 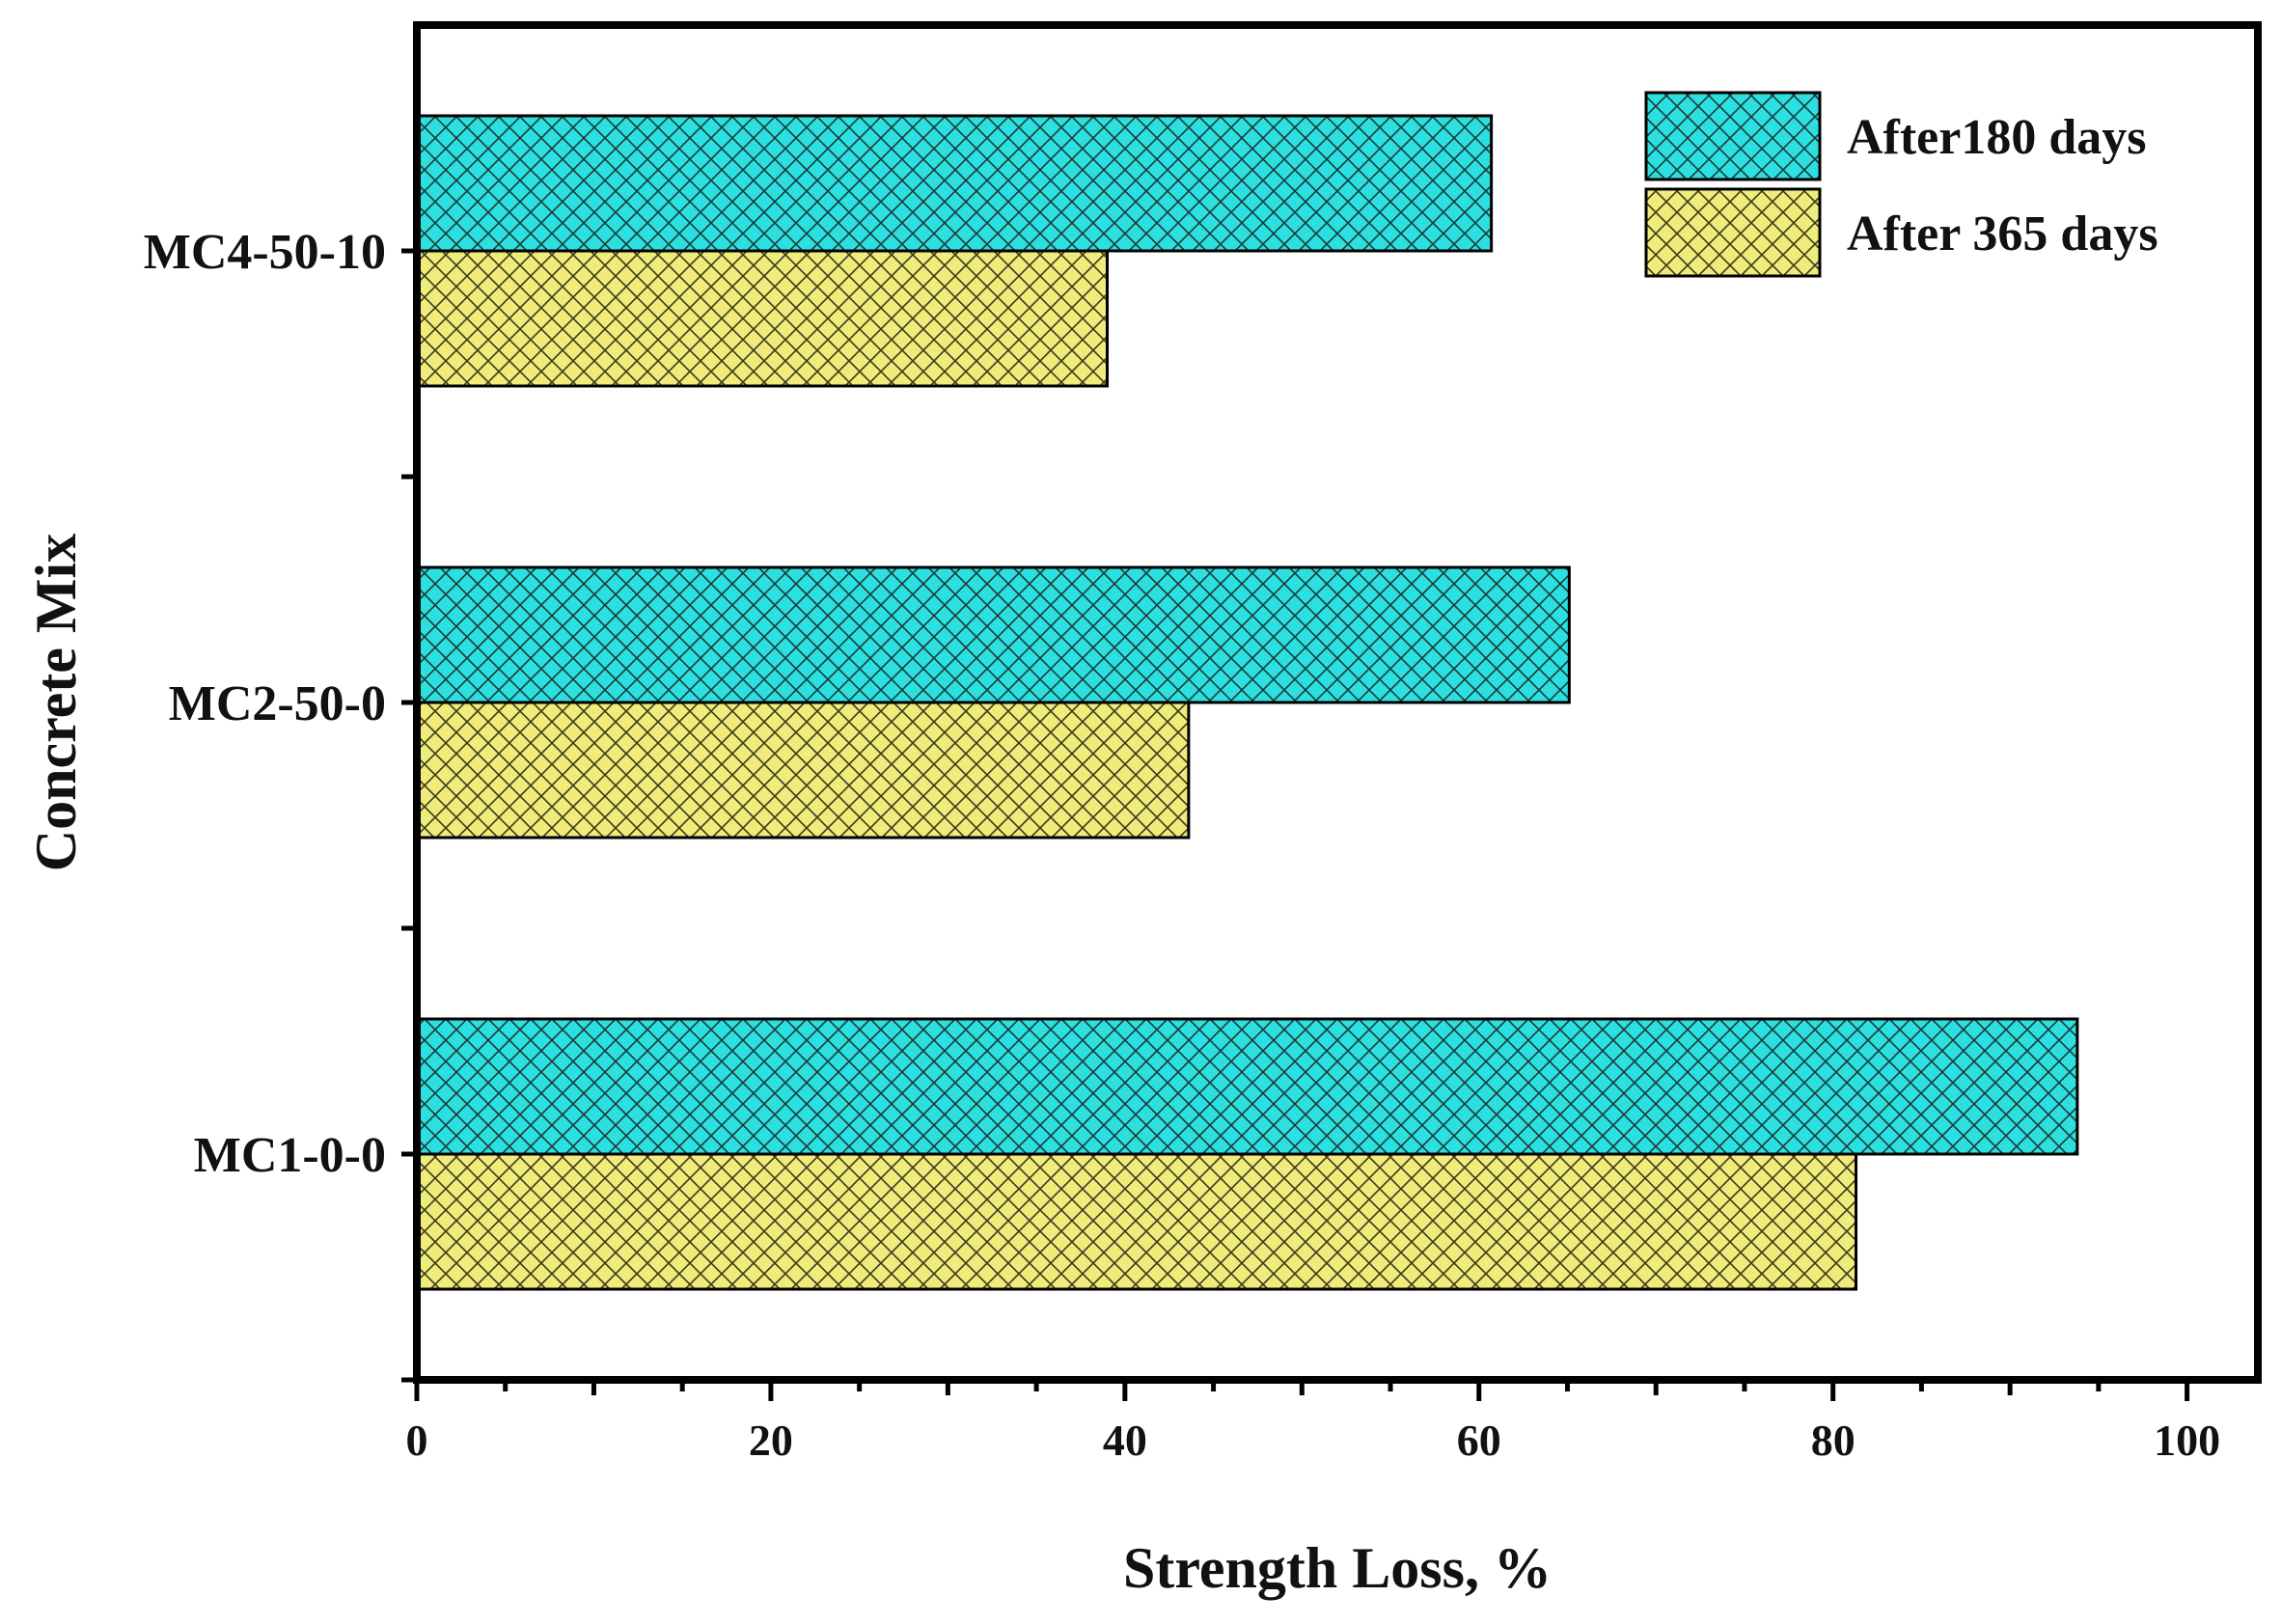 What do you see at coordinates (1337, 1568) in the screenshot?
I see `x-axis-title: Strength Loss, %` at bounding box center [1337, 1568].